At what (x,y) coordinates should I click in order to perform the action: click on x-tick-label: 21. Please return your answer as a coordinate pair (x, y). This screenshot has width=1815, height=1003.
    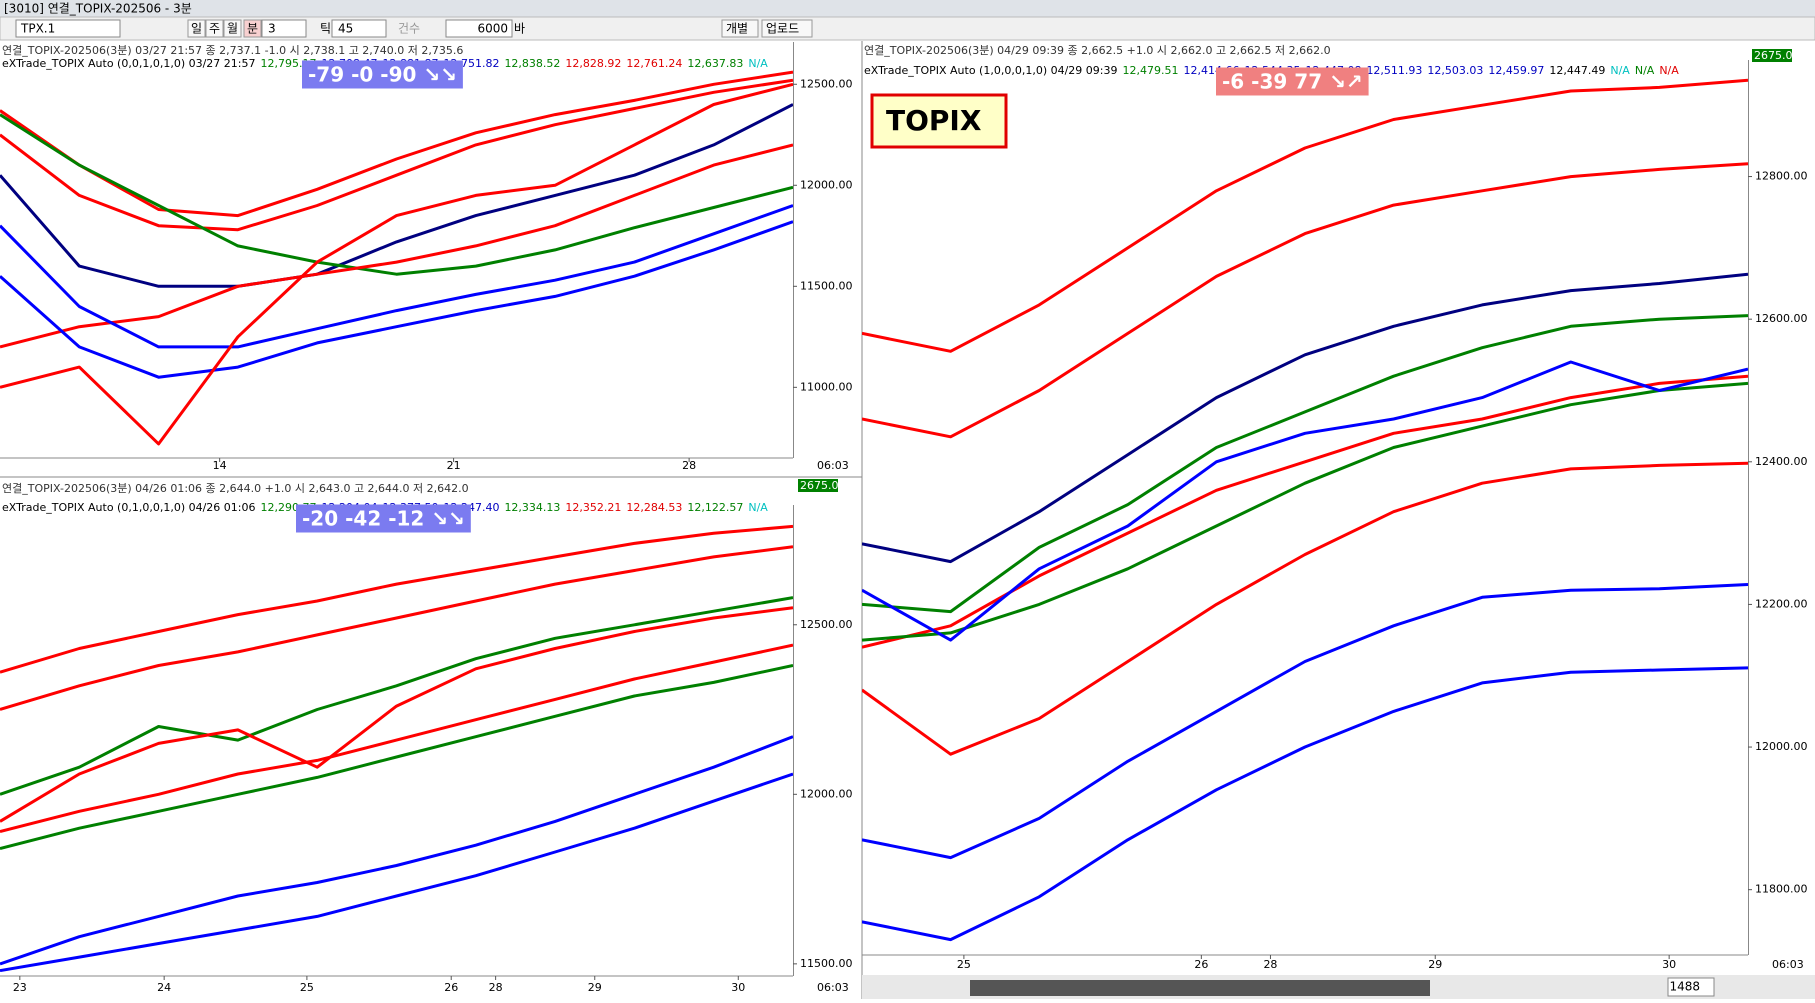
    Looking at the image, I should click on (454, 465).